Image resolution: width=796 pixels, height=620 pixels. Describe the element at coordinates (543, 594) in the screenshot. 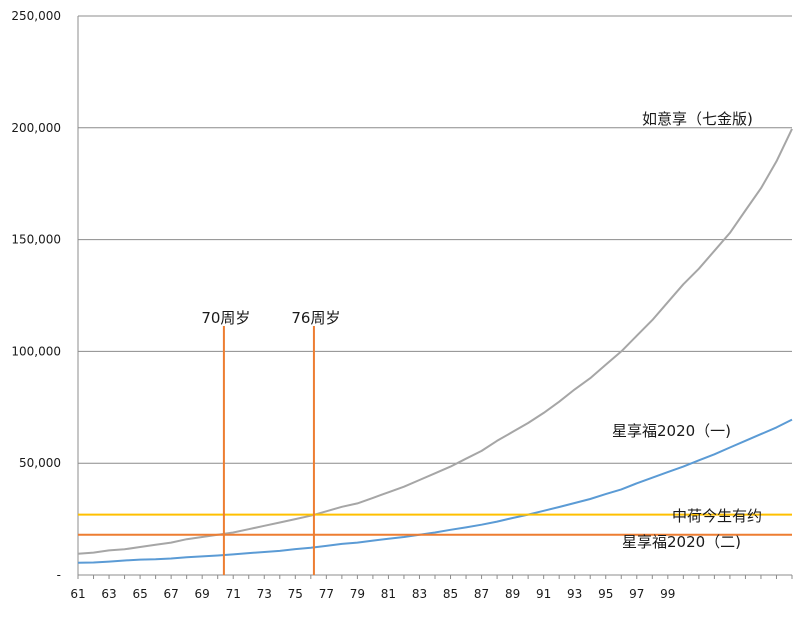

I see `x-tick-label: 91` at that location.